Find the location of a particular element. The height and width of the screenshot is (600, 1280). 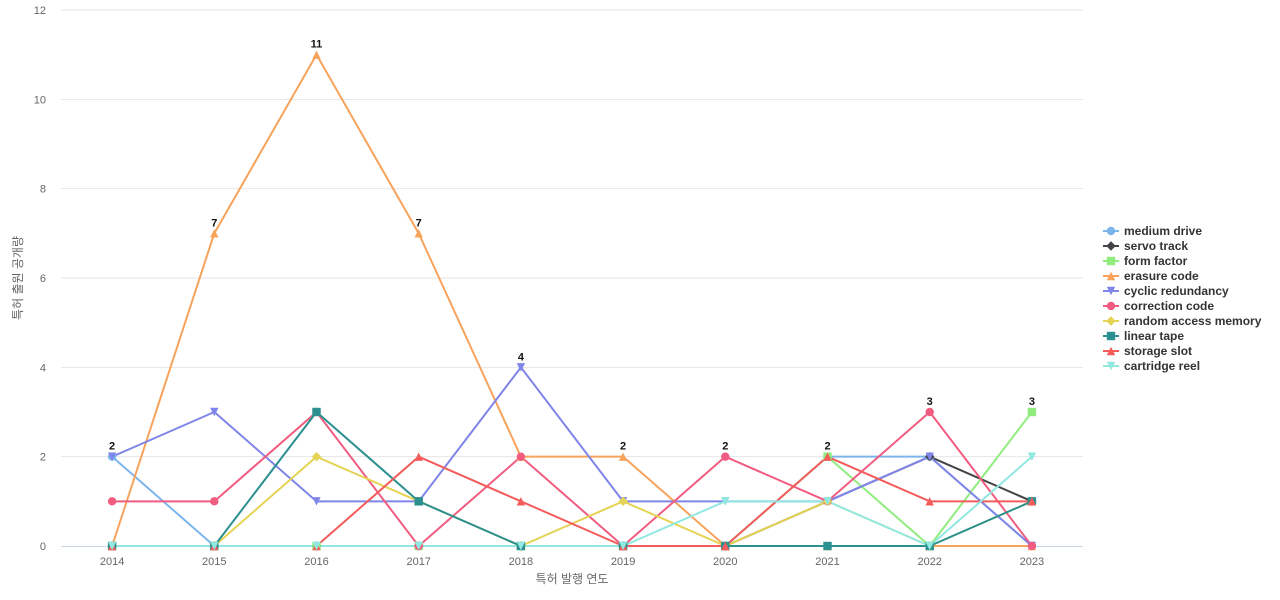

x-axis-title: 특허 발행 연도 is located at coordinates (572, 578).